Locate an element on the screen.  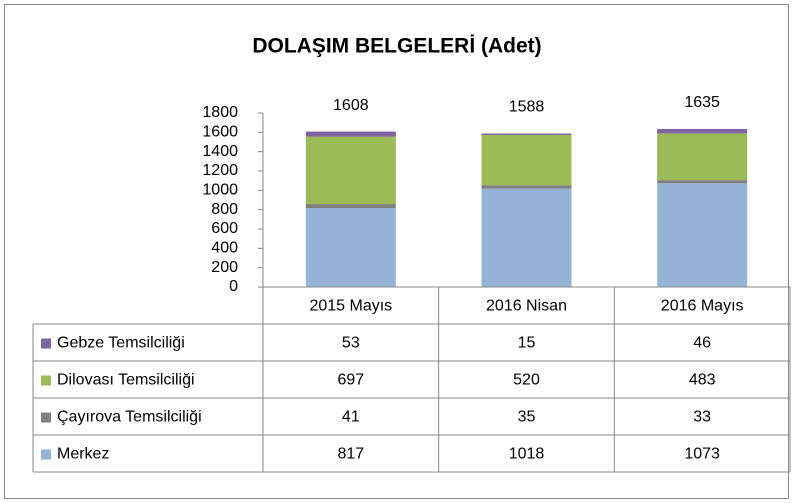
table-value: 15 is located at coordinates (527, 343).